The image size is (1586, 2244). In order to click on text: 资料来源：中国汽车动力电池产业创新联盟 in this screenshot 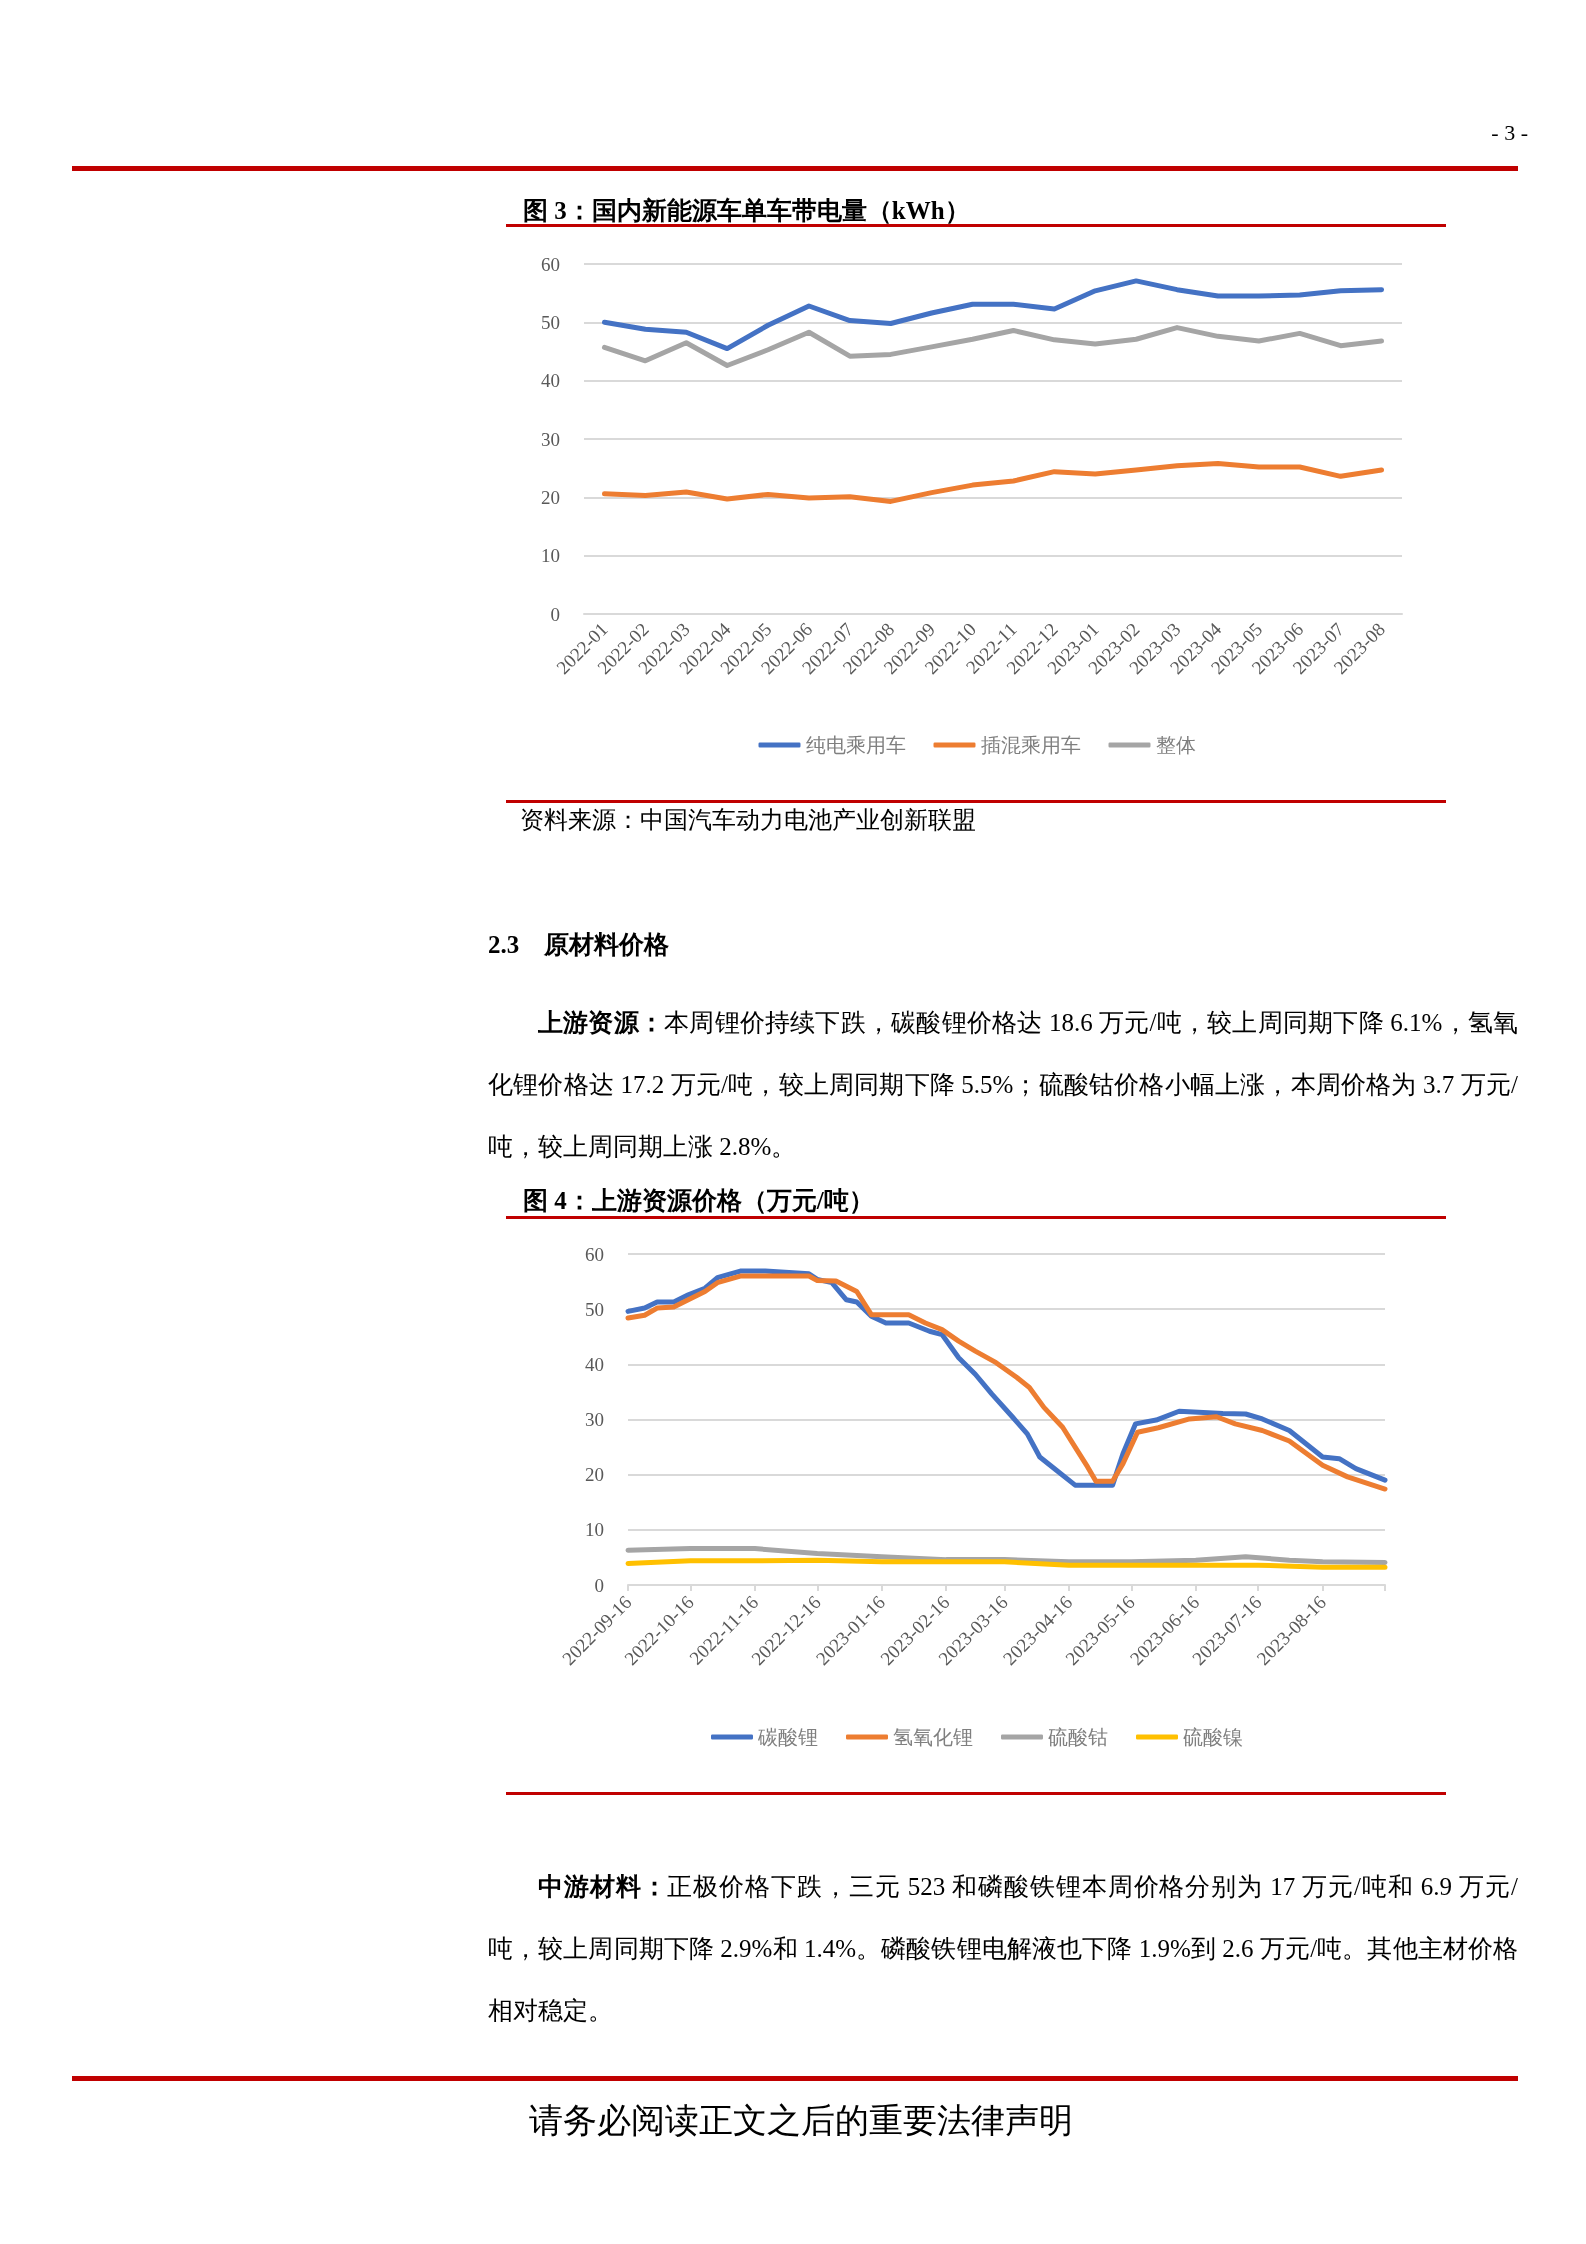, I will do `click(748, 820)`.